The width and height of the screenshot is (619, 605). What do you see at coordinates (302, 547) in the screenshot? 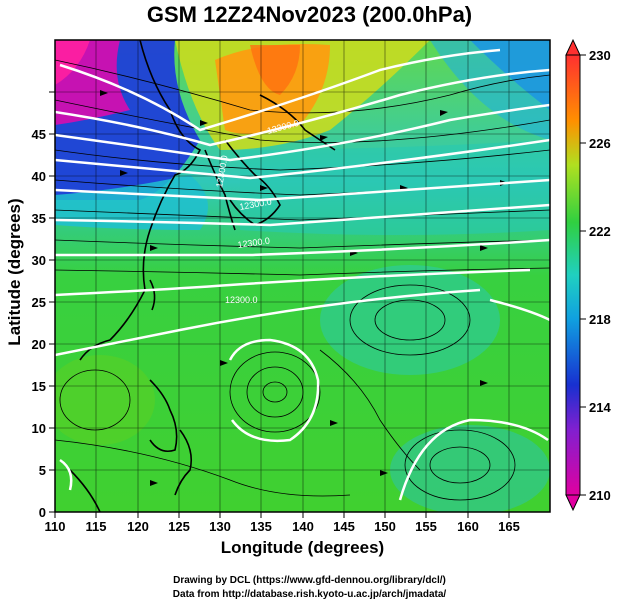
I see `x-axis-label: Longitude (degrees)` at bounding box center [302, 547].